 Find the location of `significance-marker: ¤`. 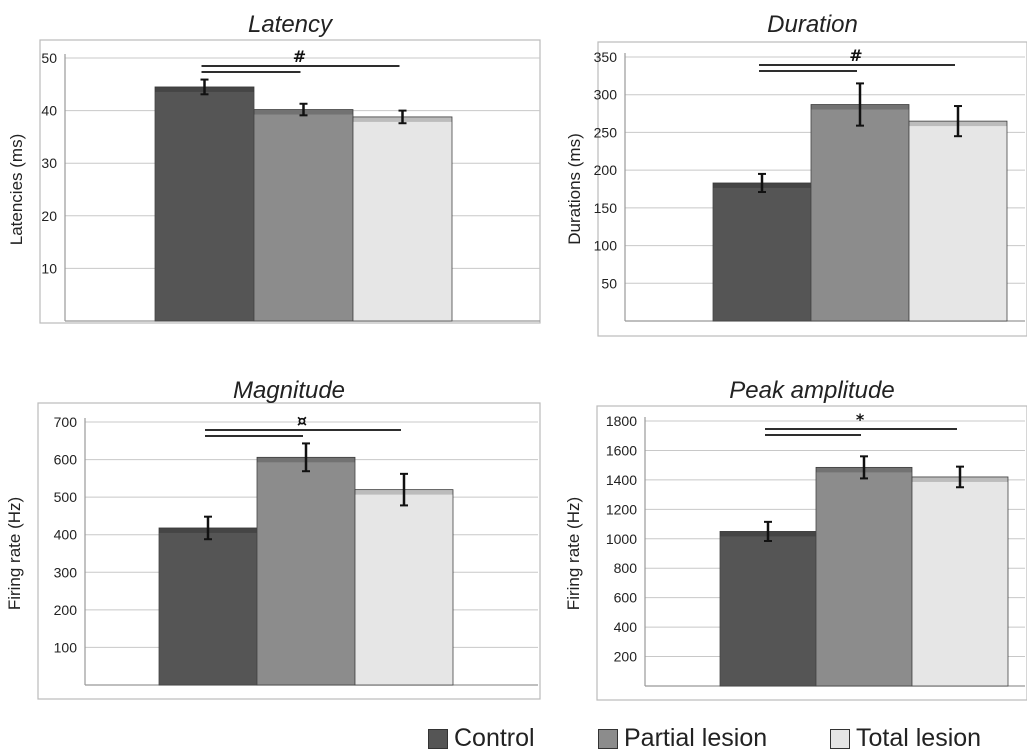

significance-marker: ¤ is located at coordinates (302, 420).